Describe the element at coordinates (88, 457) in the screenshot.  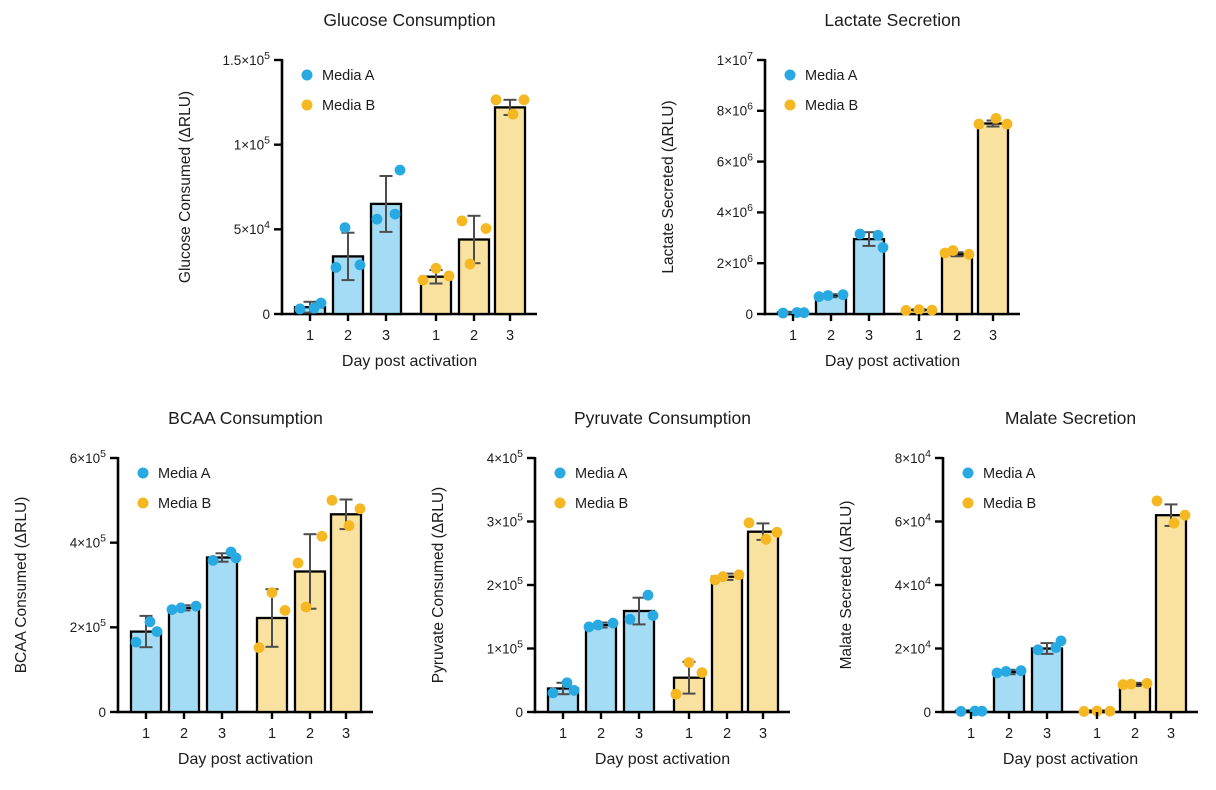
I see `y-tick-label: 6×10⁵` at that location.